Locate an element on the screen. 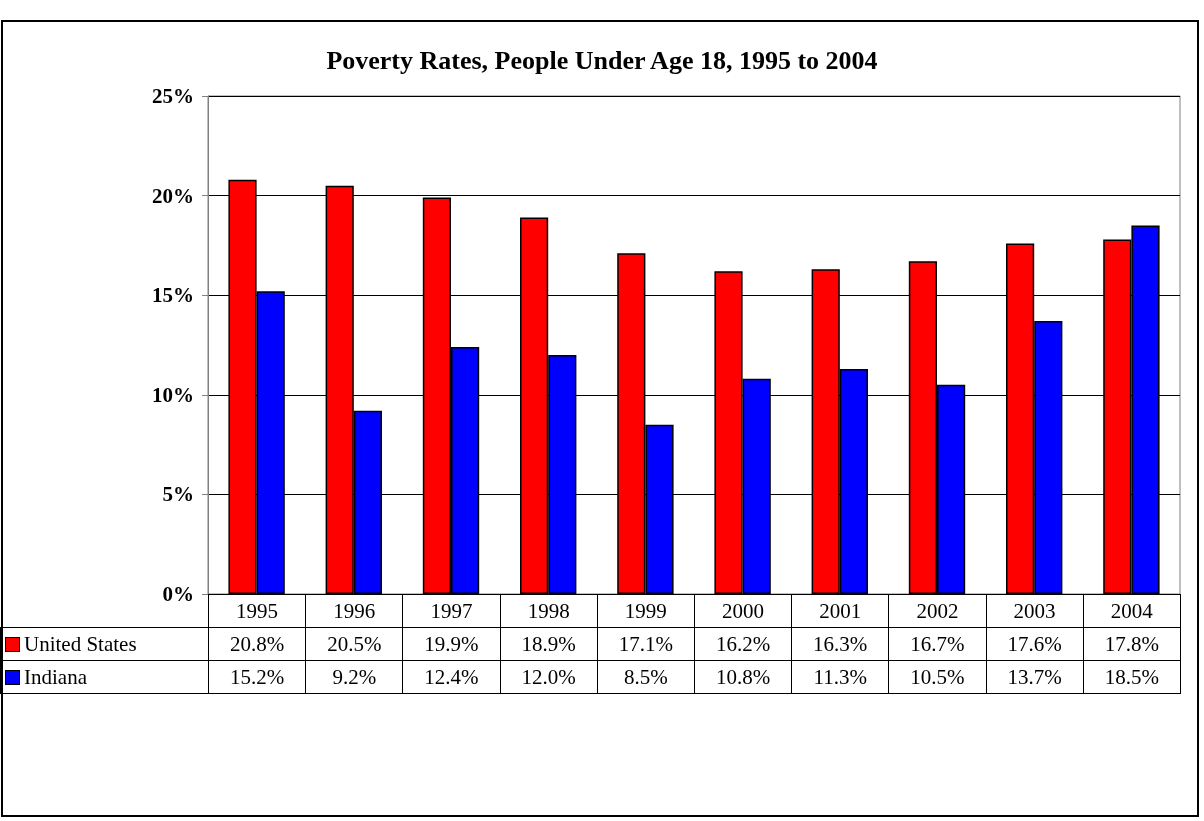  data-label: 20.5% is located at coordinates (354, 644).